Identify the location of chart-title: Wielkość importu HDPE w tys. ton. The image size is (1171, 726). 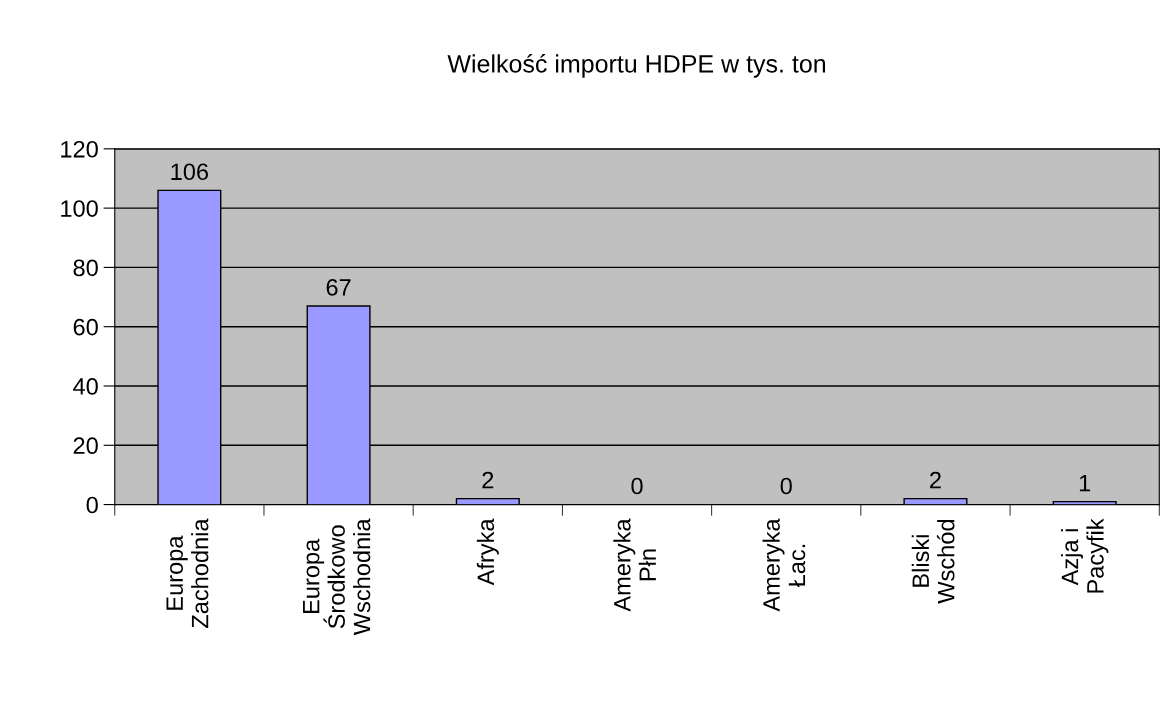
(636, 66).